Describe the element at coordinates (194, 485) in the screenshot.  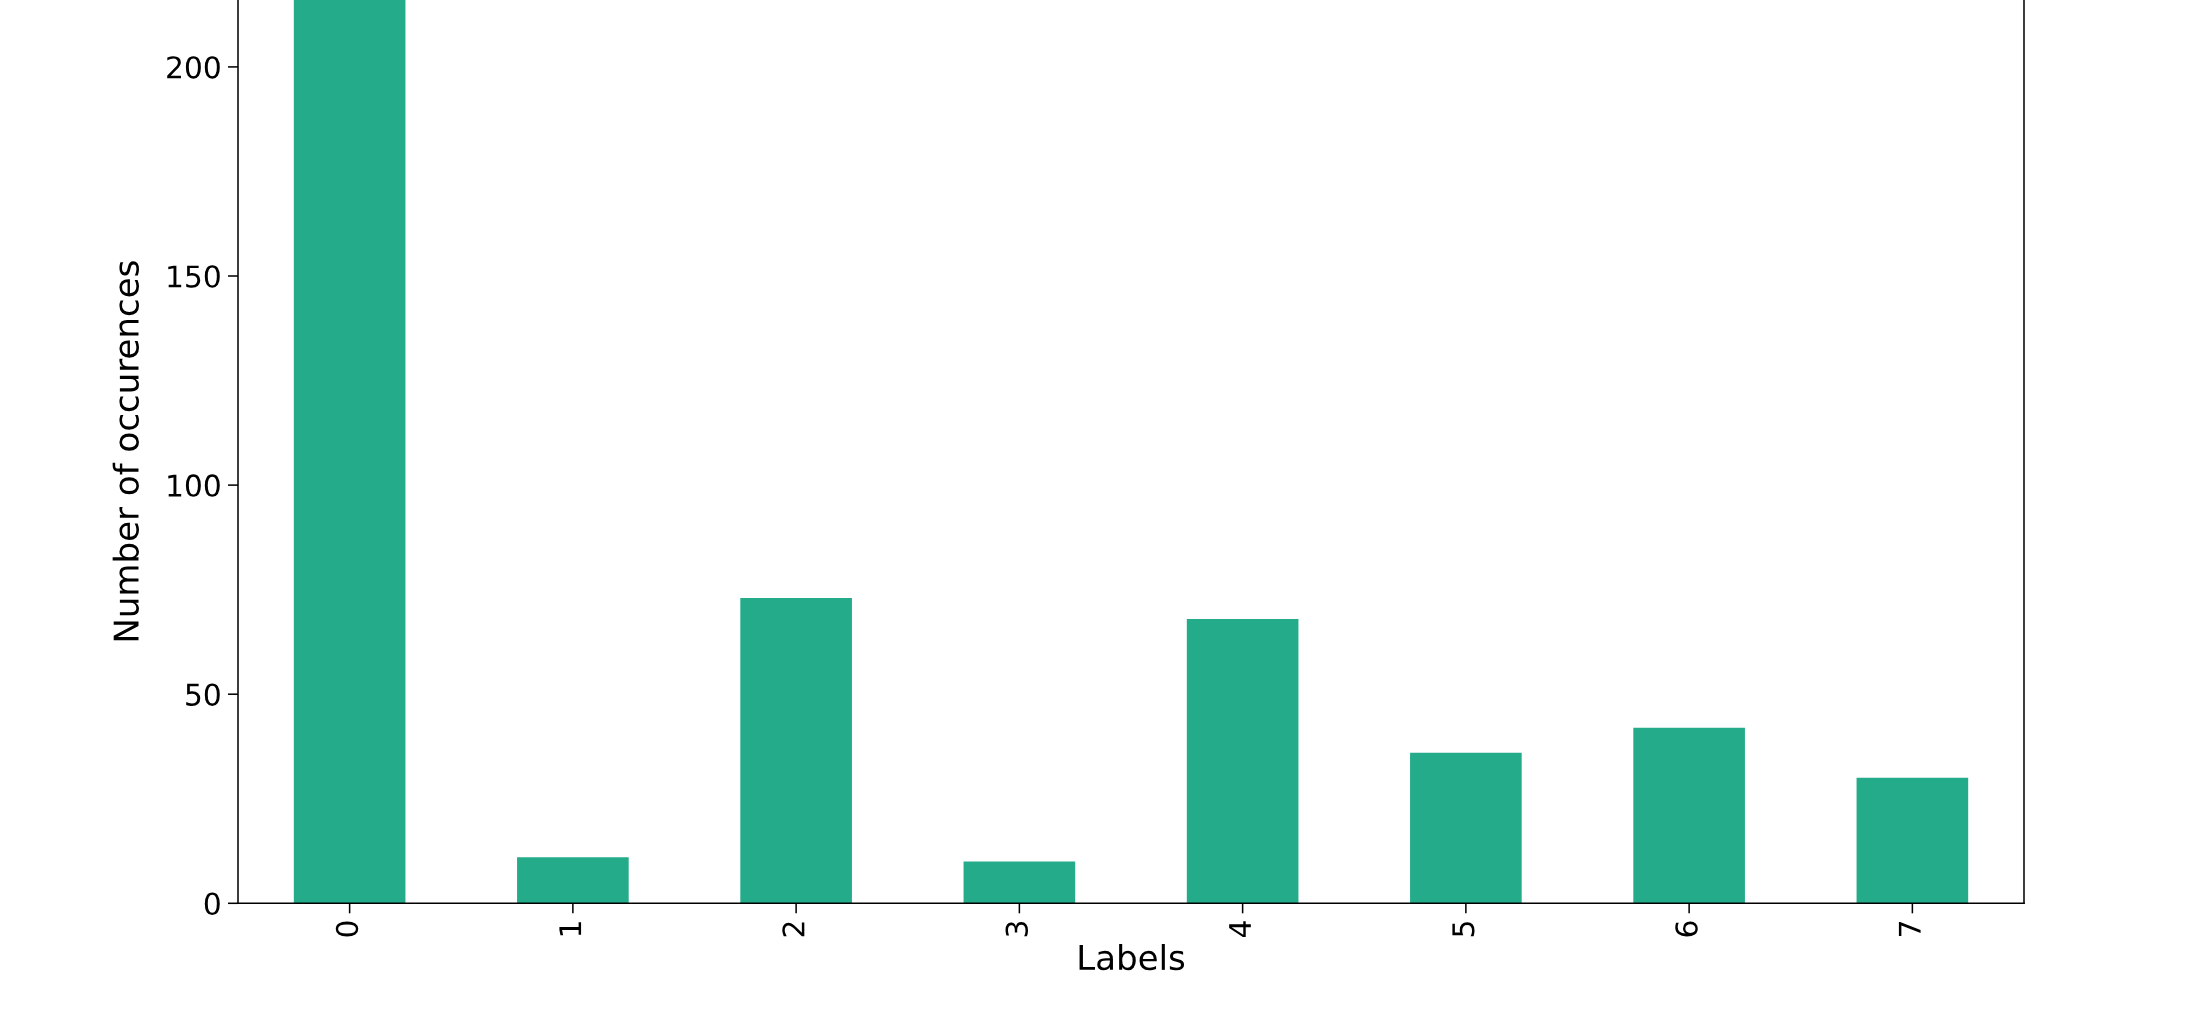
I see `y-tick-label: 100` at that location.